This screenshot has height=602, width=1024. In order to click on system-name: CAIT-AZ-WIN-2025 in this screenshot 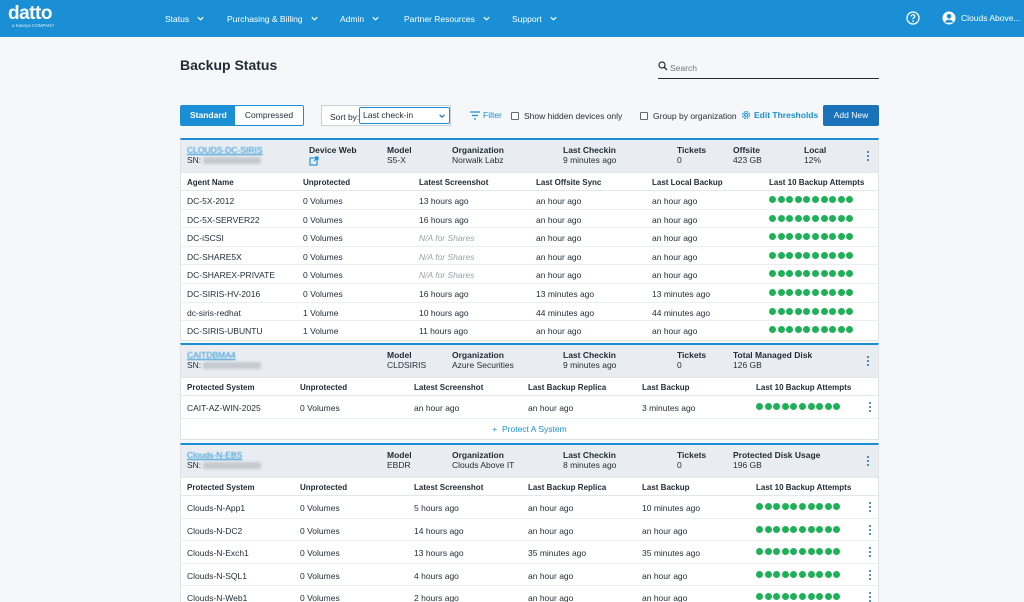, I will do `click(224, 408)`.